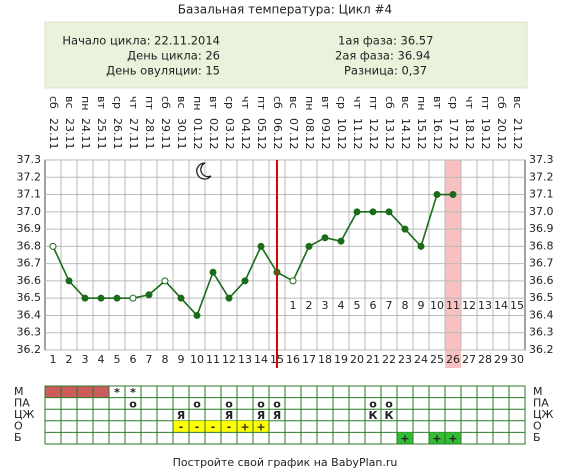  I want to click on x-tick-label: 14, so click(261, 359).